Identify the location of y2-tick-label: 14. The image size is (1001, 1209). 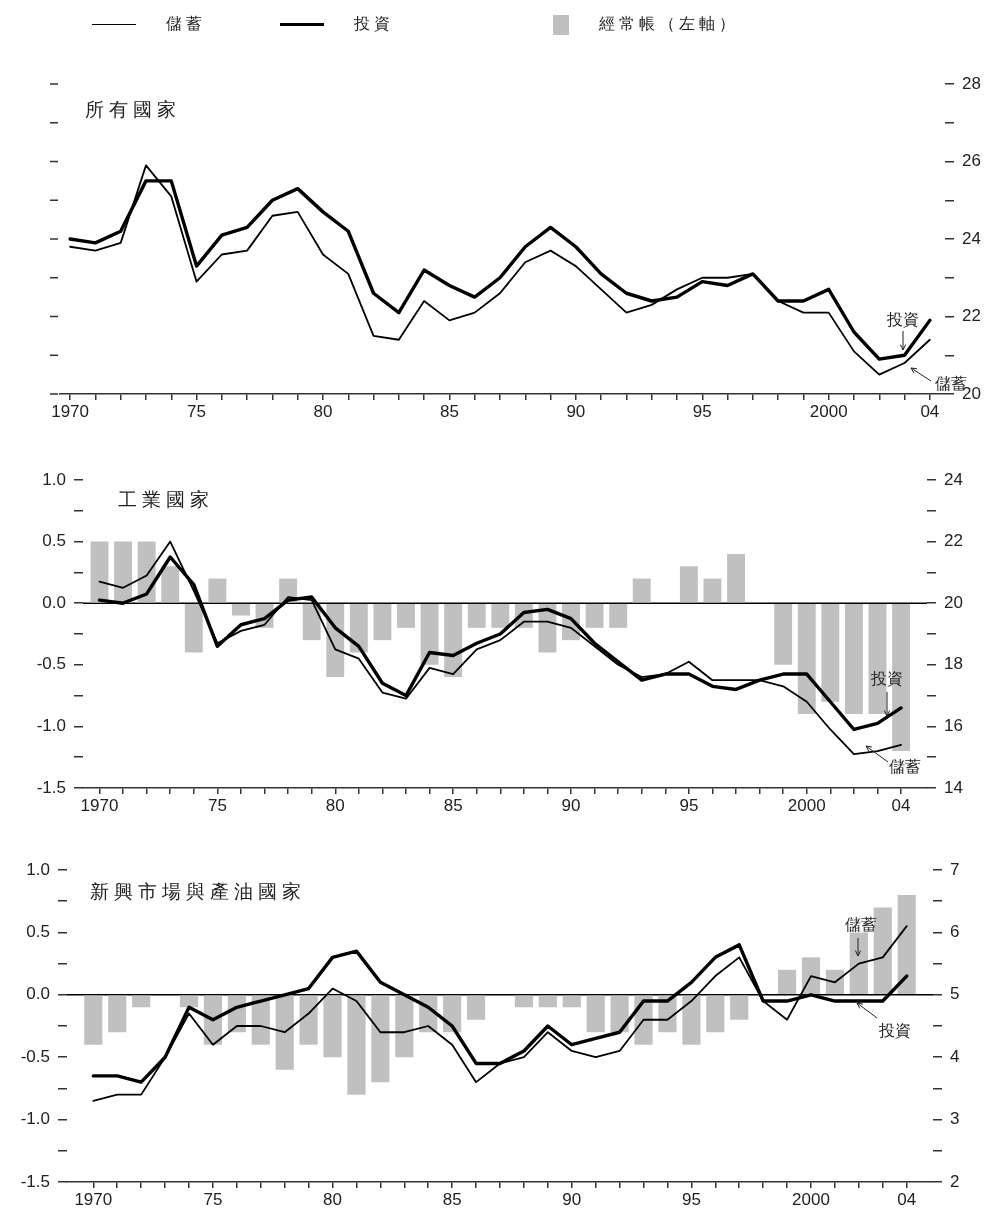
(953, 787).